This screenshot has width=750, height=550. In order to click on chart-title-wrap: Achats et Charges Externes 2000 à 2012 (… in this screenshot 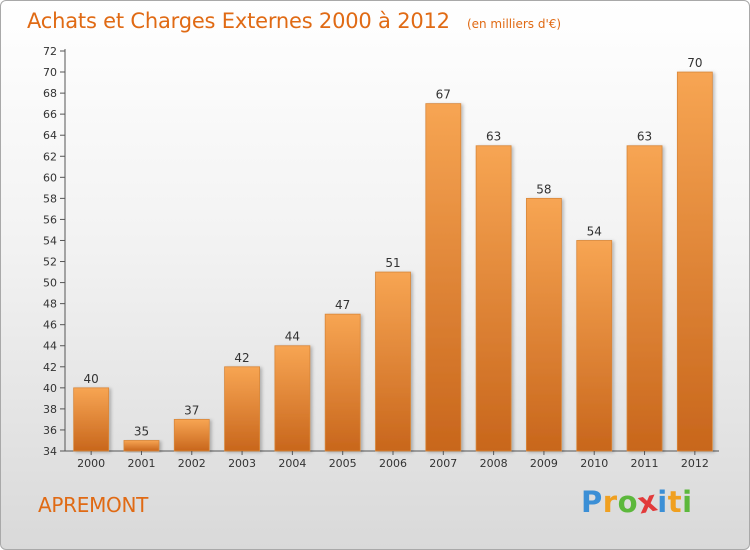, I will do `click(294, 21)`.